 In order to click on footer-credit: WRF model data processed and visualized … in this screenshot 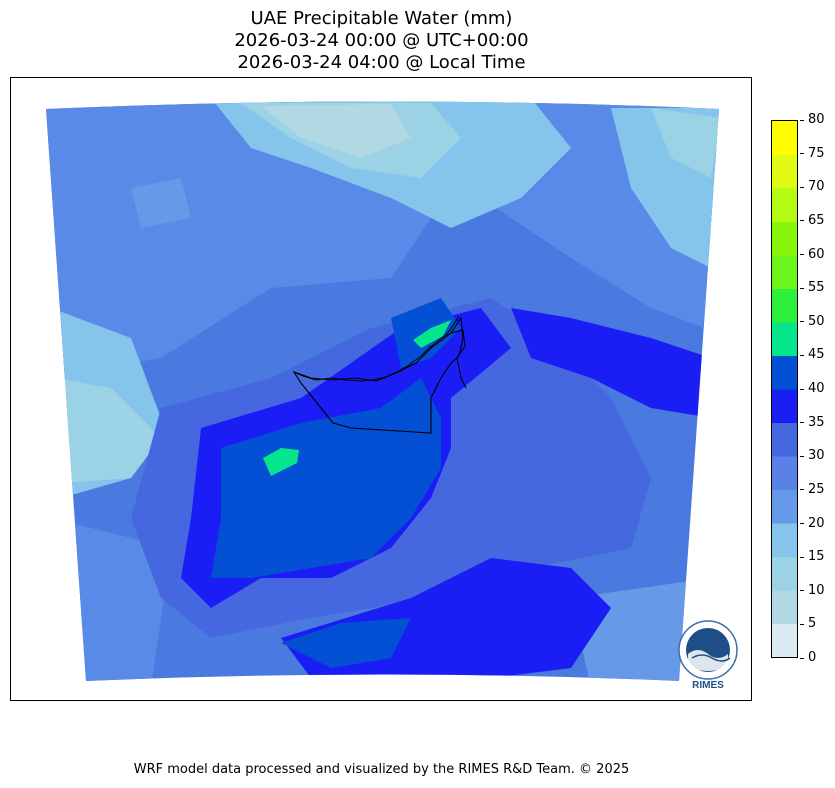, I will do `click(381, 769)`.